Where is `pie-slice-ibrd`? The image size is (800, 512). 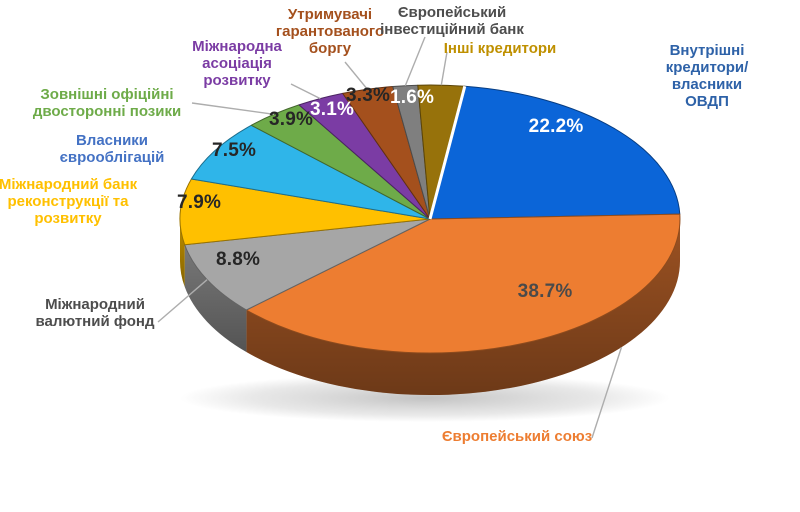
pie-slice-ibrd is located at coordinates (305, 212).